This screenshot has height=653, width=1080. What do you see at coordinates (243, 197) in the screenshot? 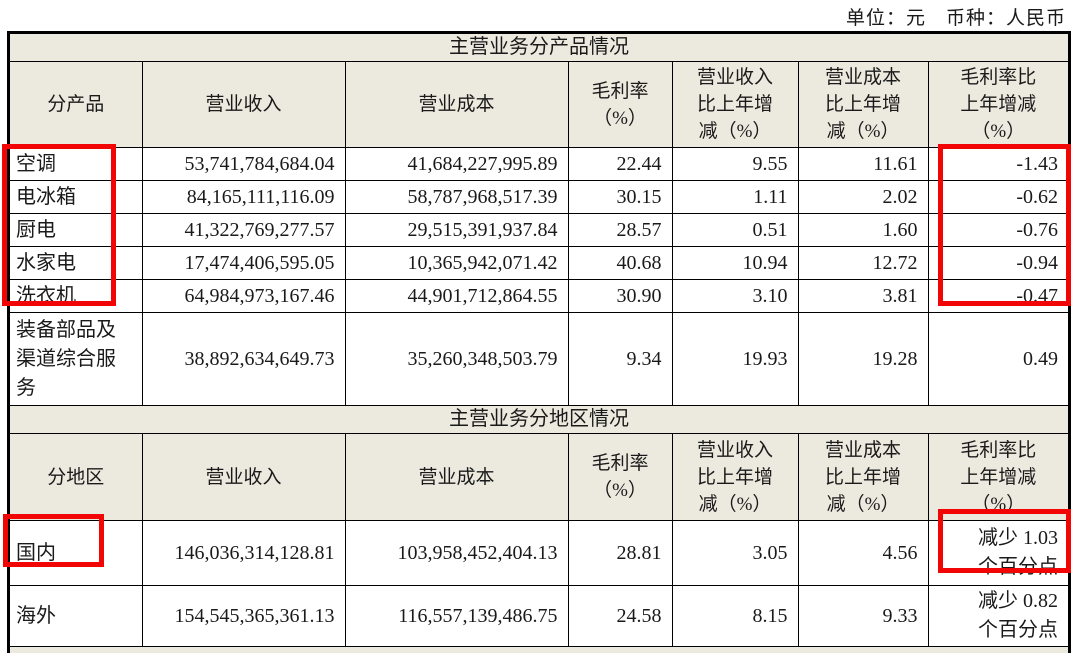
I see `revenue-cell: 84,165,111,116.09` at bounding box center [243, 197].